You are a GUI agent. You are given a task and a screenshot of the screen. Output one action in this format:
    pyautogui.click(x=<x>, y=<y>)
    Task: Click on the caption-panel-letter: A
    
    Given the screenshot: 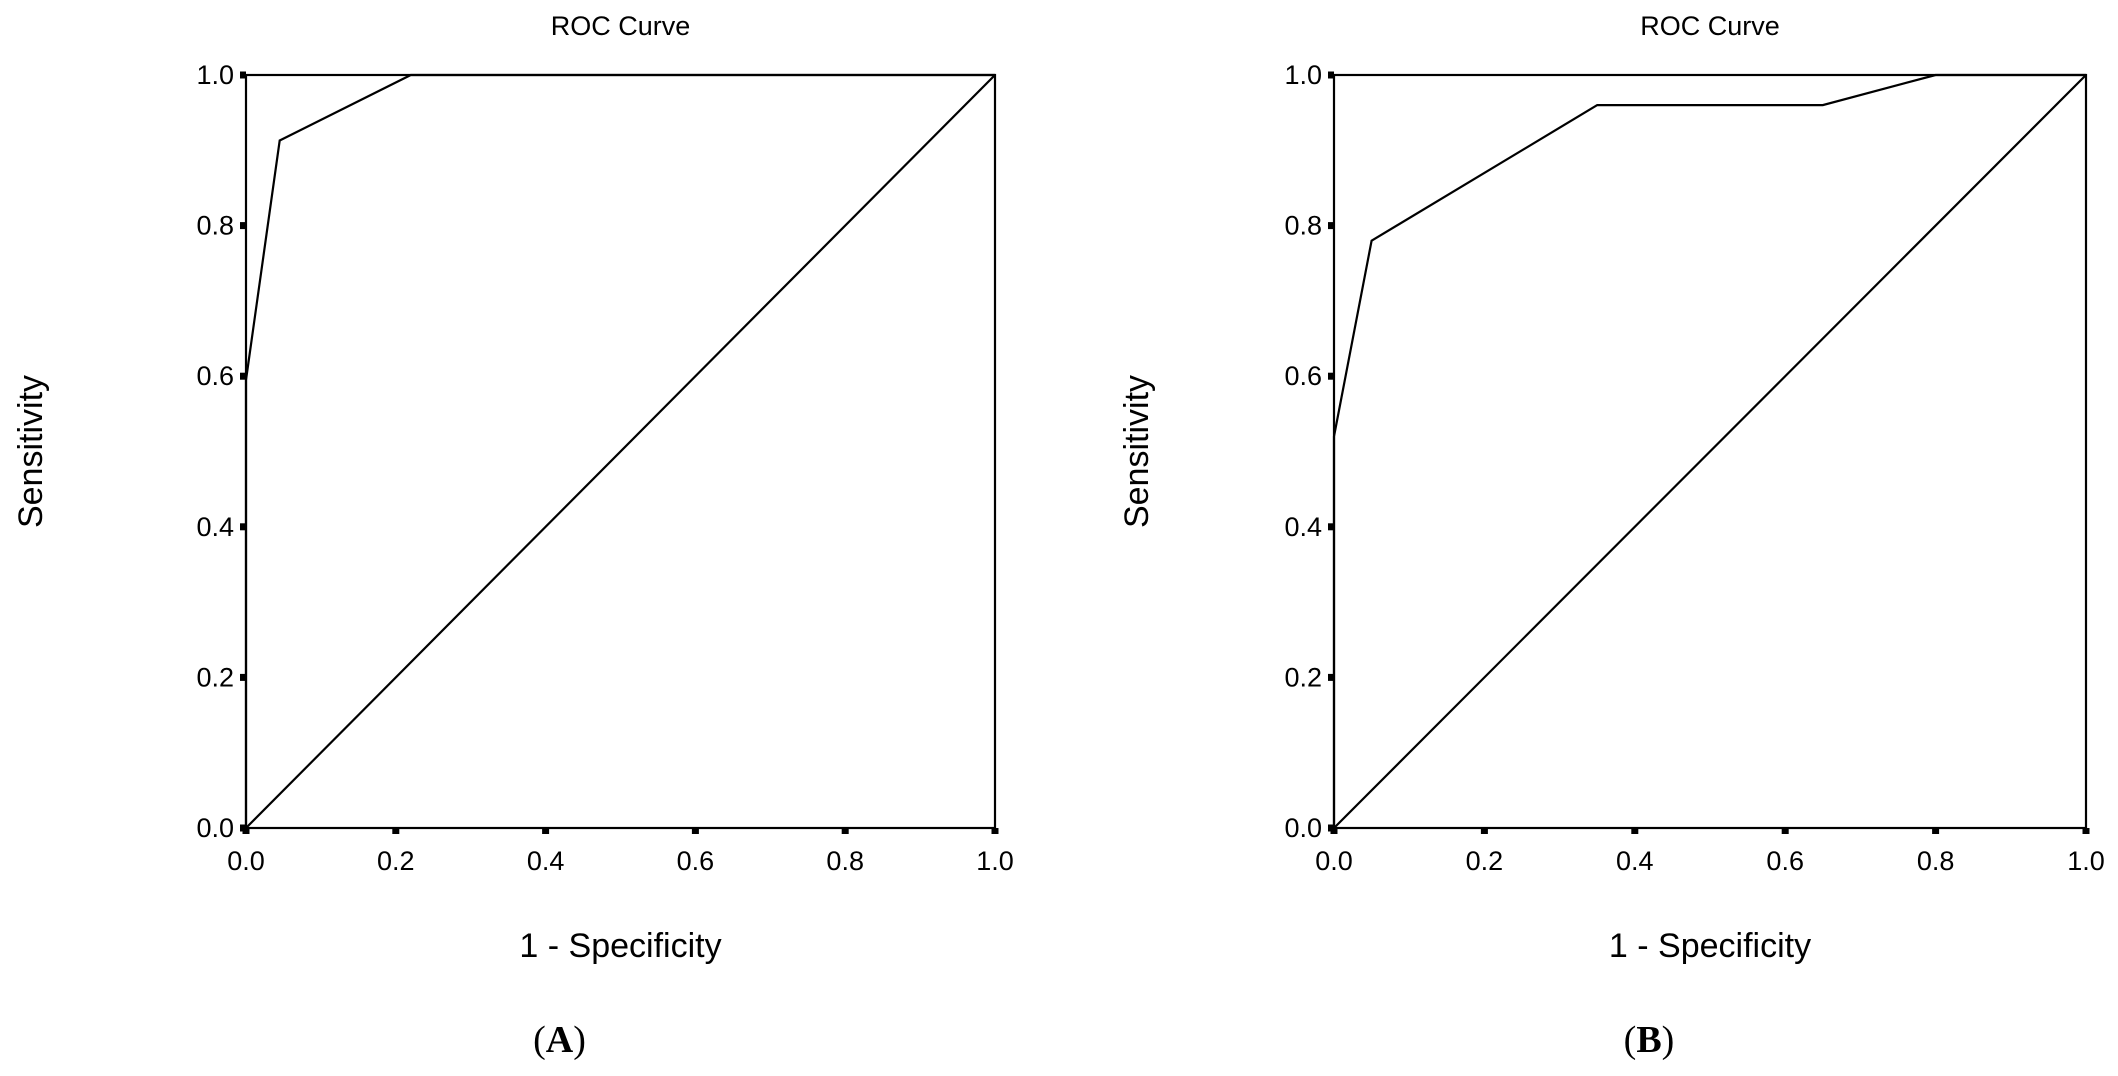 What is the action you would take?
    pyautogui.click(x=560, y=1040)
    